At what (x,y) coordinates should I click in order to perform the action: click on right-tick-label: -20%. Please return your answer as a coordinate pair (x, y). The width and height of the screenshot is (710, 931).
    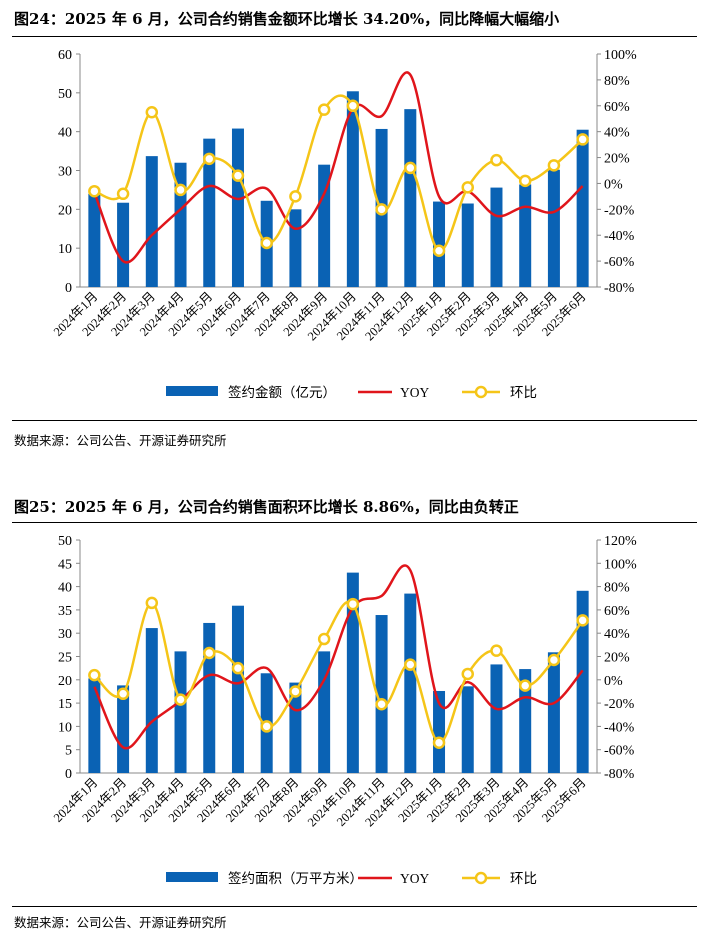
    Looking at the image, I should click on (619, 704).